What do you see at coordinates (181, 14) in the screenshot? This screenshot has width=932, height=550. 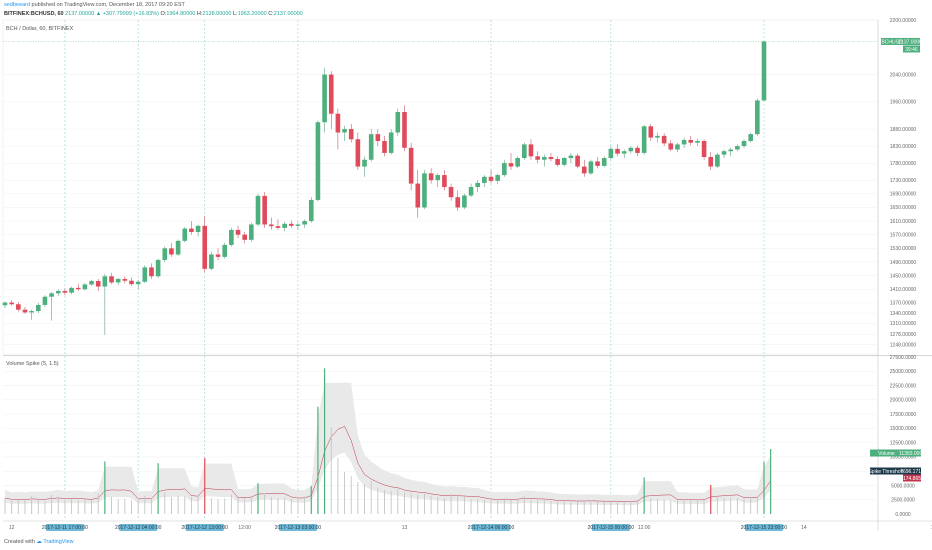 I see `open-value: 1964.80000` at bounding box center [181, 14].